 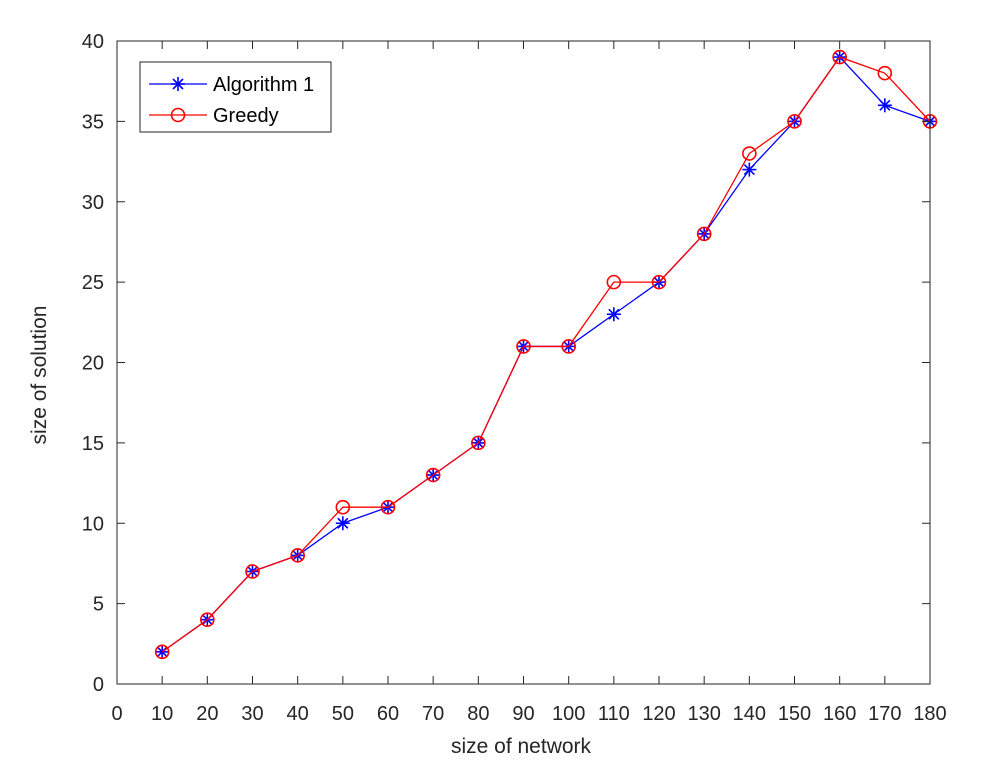 What do you see at coordinates (839, 714) in the screenshot?
I see `x-tick-label: 160` at bounding box center [839, 714].